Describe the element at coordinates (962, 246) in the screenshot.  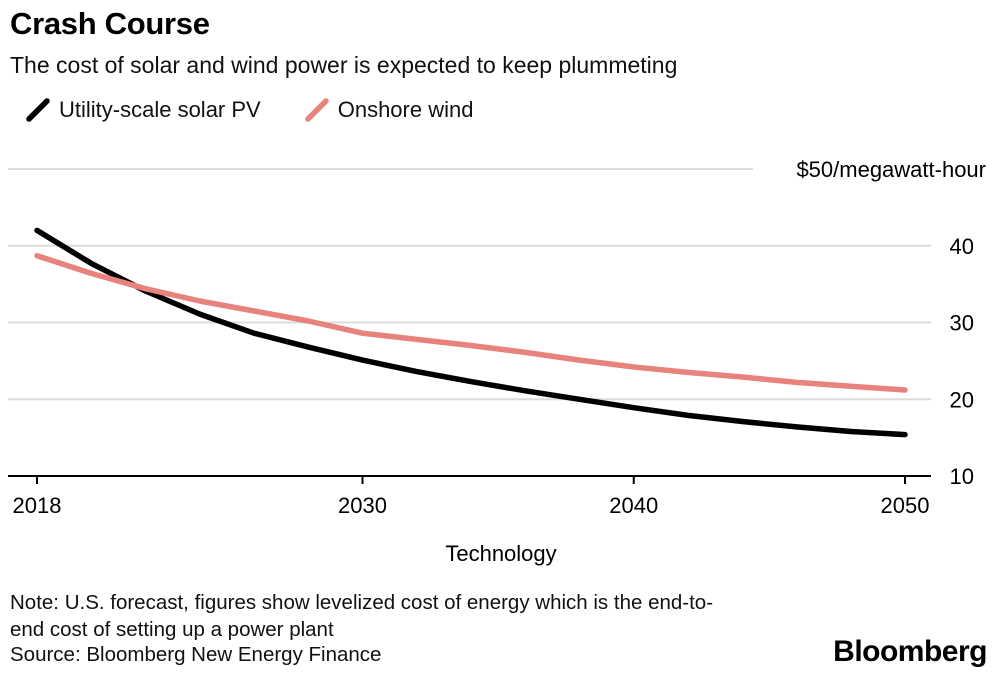
I see `y-tick-label-40: 40` at that location.